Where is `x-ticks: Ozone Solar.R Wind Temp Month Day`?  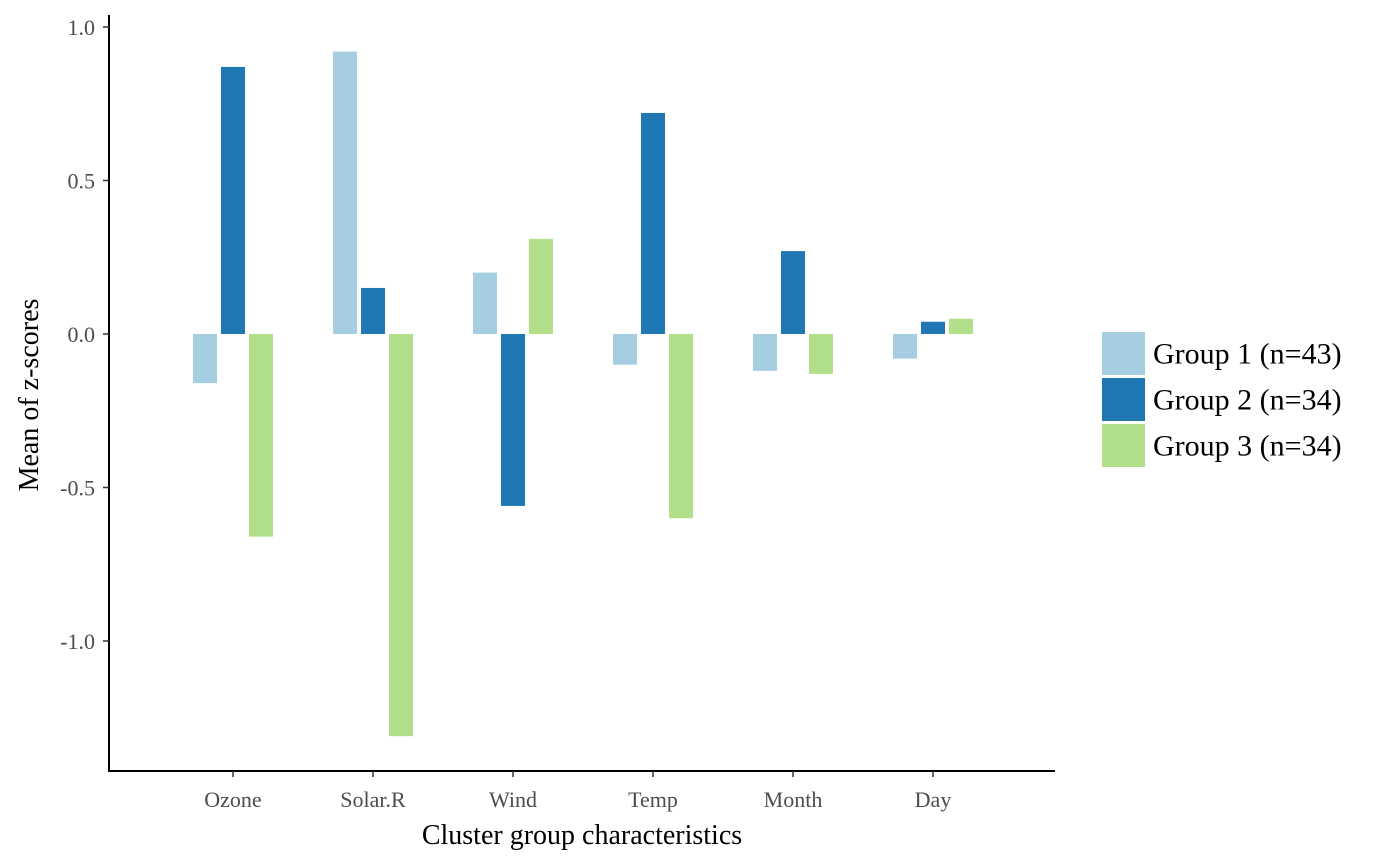 x-ticks: Ozone Solar.R Wind Temp Month Day is located at coordinates (577, 791).